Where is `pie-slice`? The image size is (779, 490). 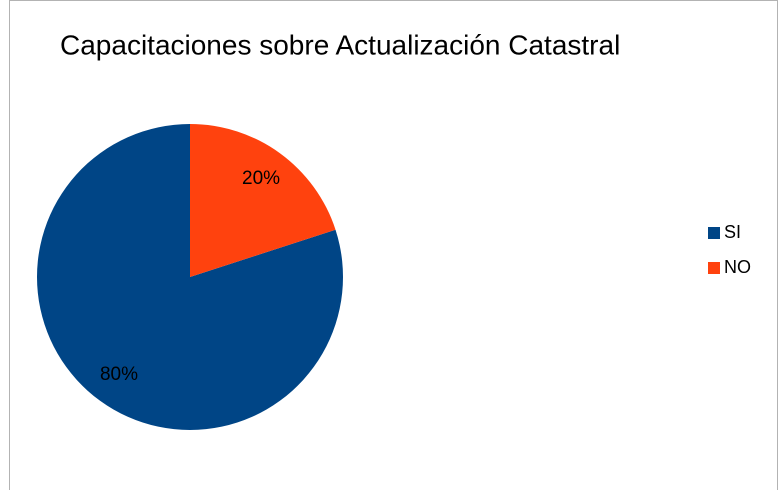
pie-slice is located at coordinates (263, 200).